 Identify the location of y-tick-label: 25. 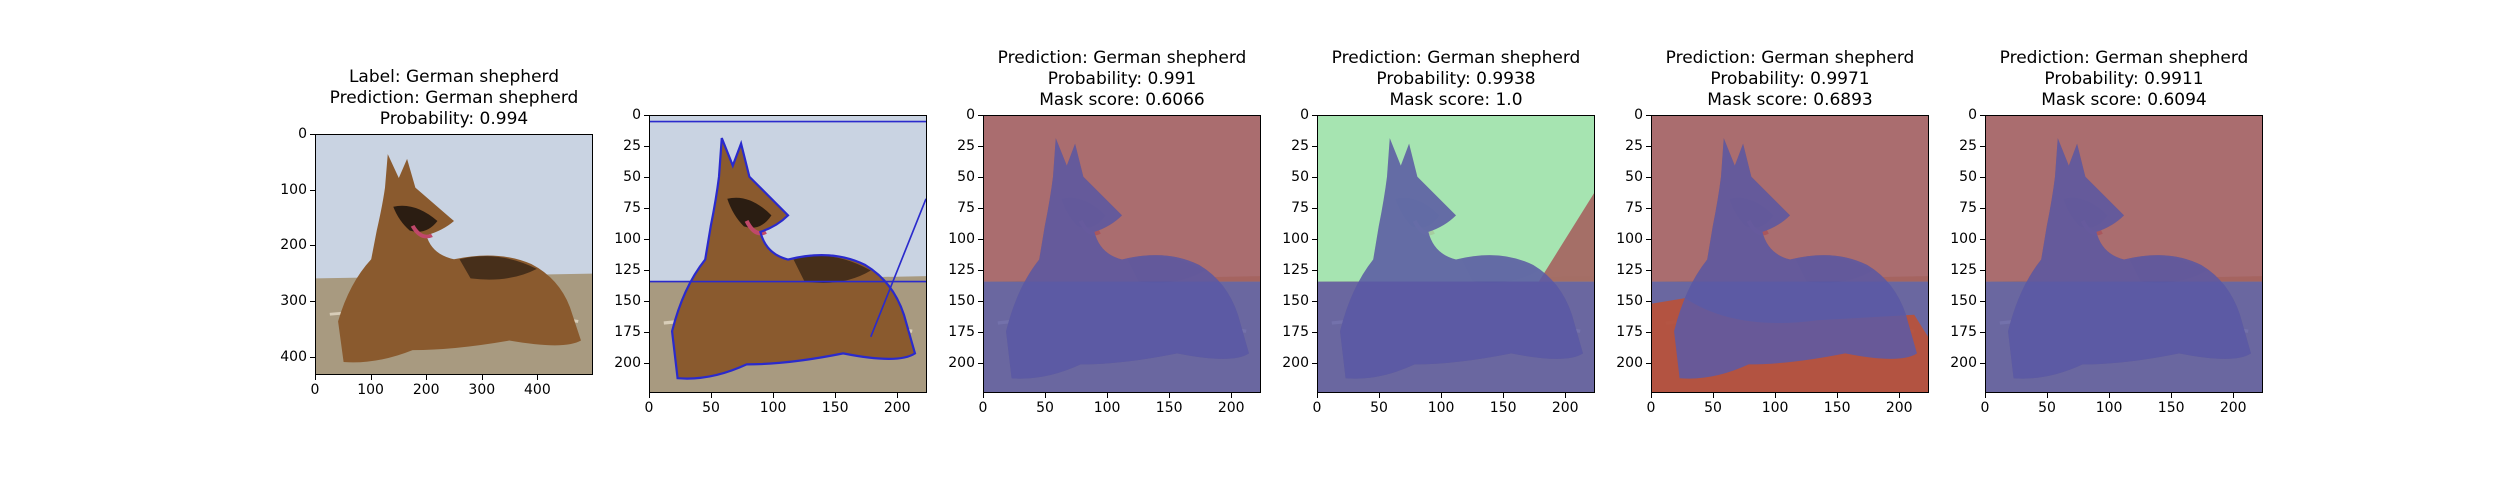
(1634, 146).